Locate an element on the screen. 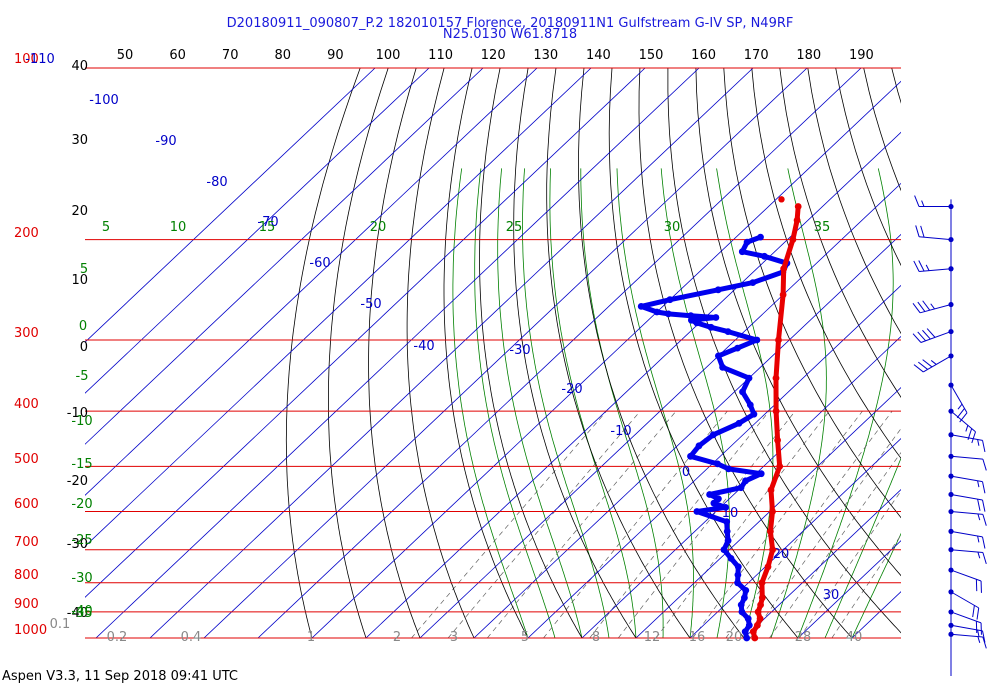  wind-barbs is located at coordinates (949, 435).